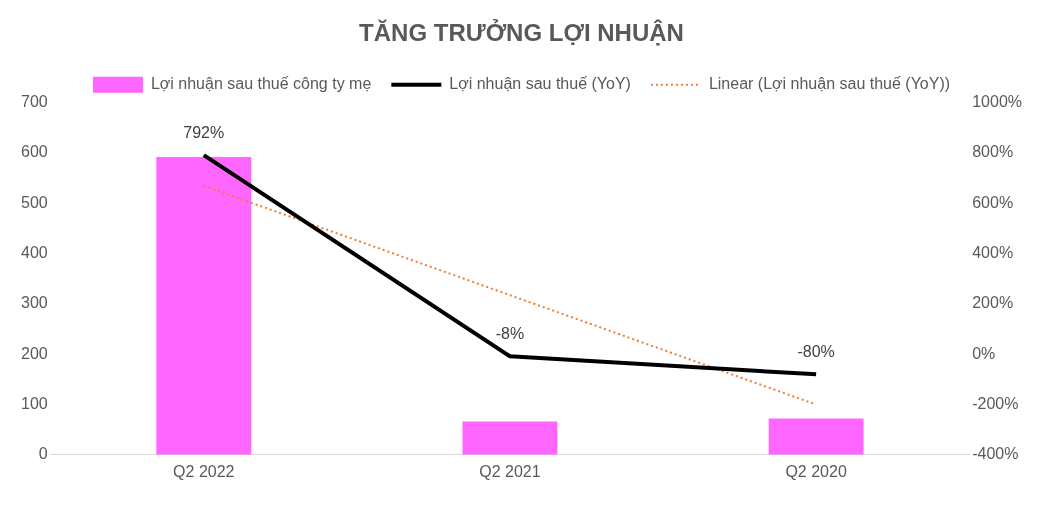 The image size is (1043, 508). I want to click on y2-tick-label: 600%, so click(993, 202).